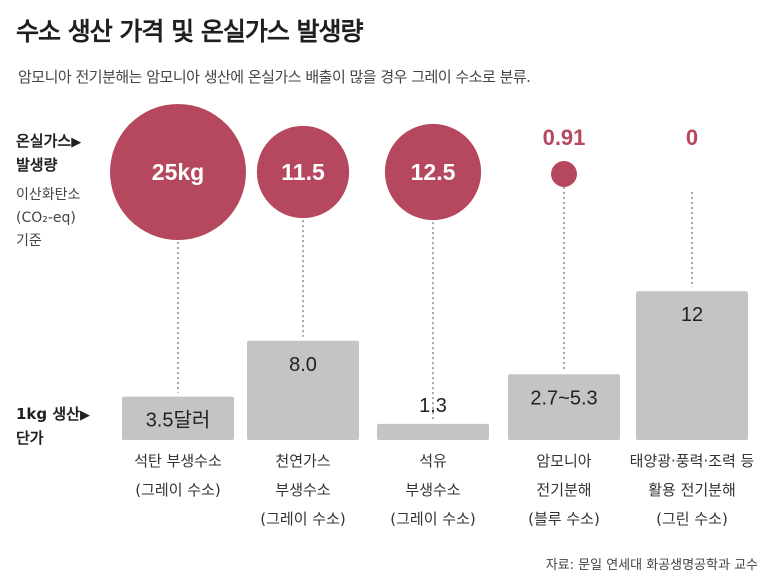 The height and width of the screenshot is (585, 780). I want to click on emission-value-label: 11.5, so click(303, 172).